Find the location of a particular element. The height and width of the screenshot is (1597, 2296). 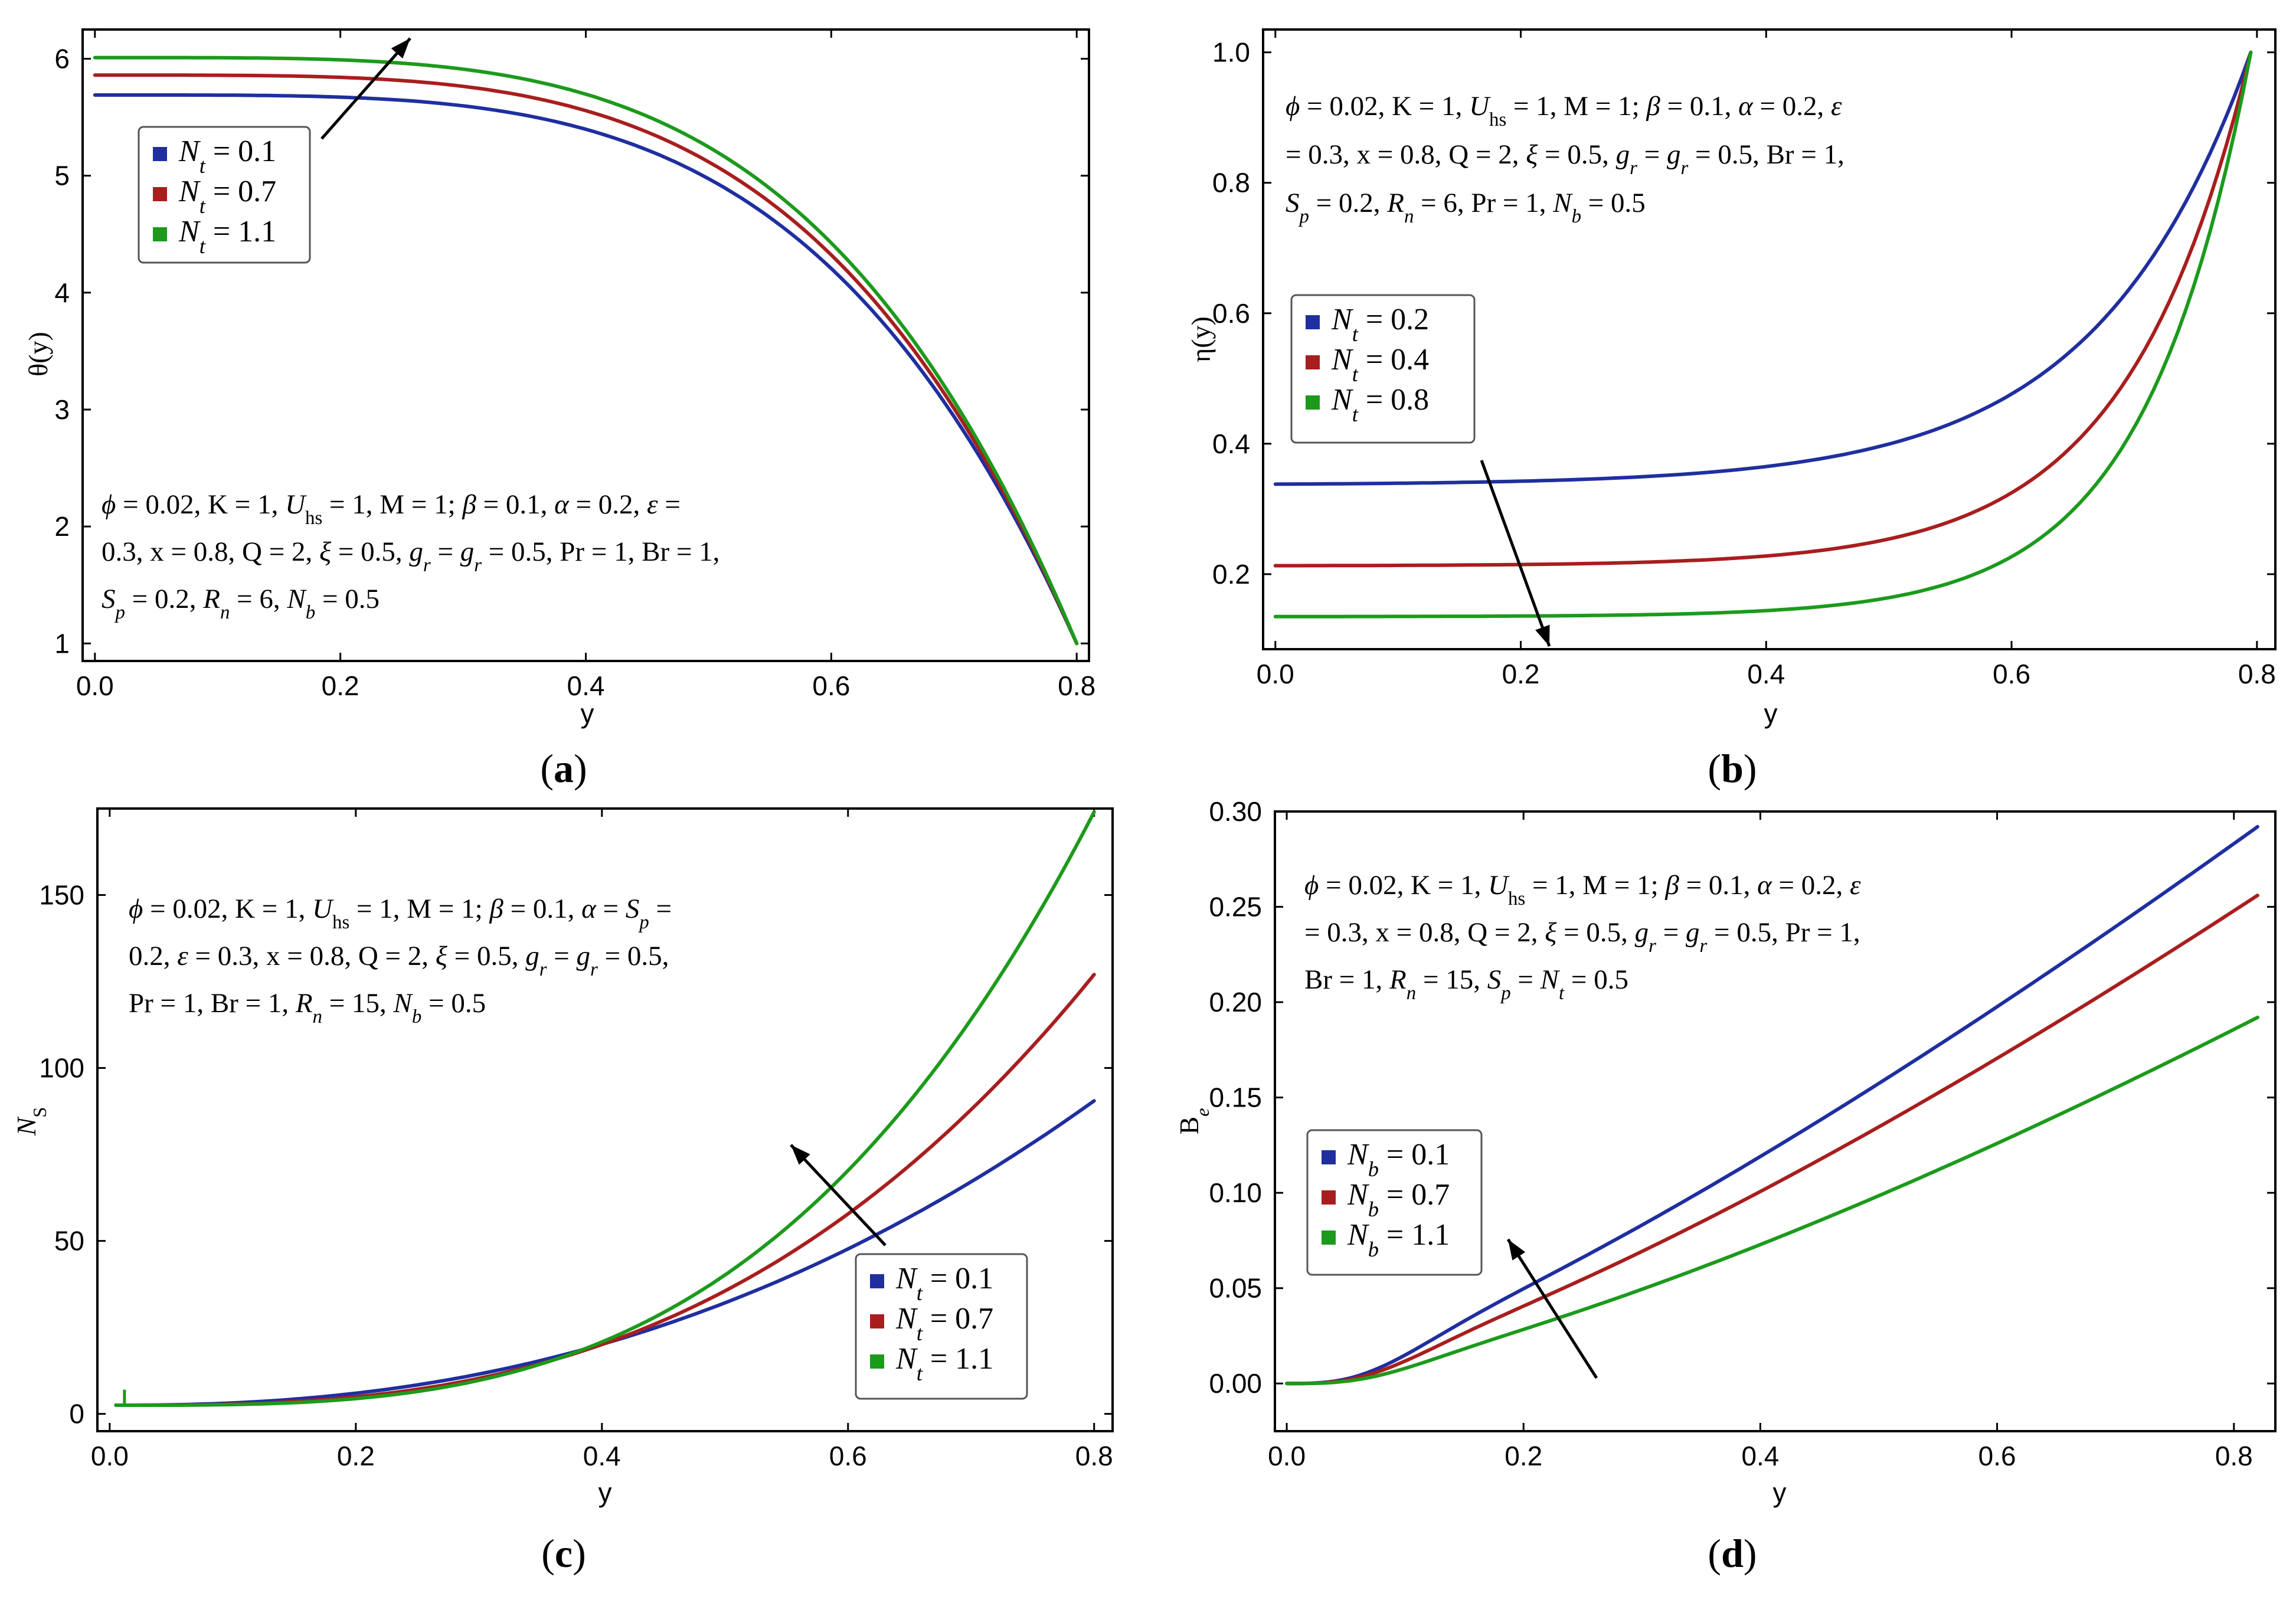

y-tick-label: 0.25 is located at coordinates (1235, 907).